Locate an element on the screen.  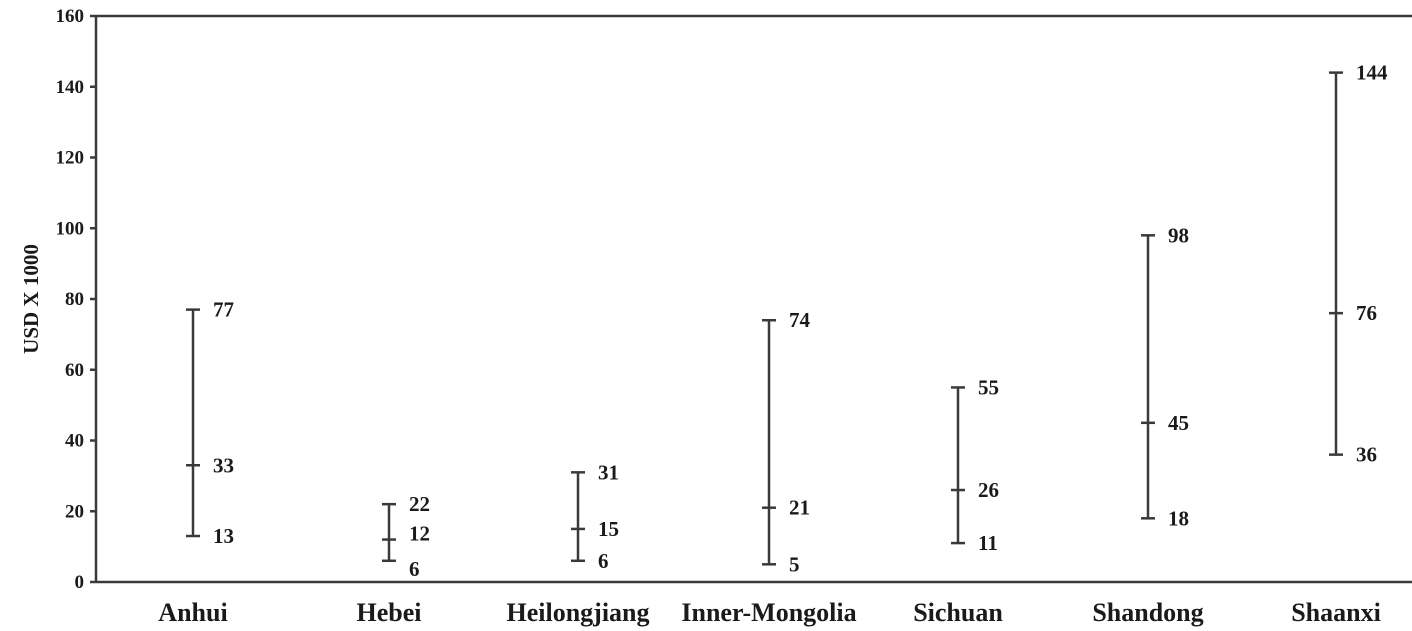
mid-value-label: 21 is located at coordinates (799, 508).